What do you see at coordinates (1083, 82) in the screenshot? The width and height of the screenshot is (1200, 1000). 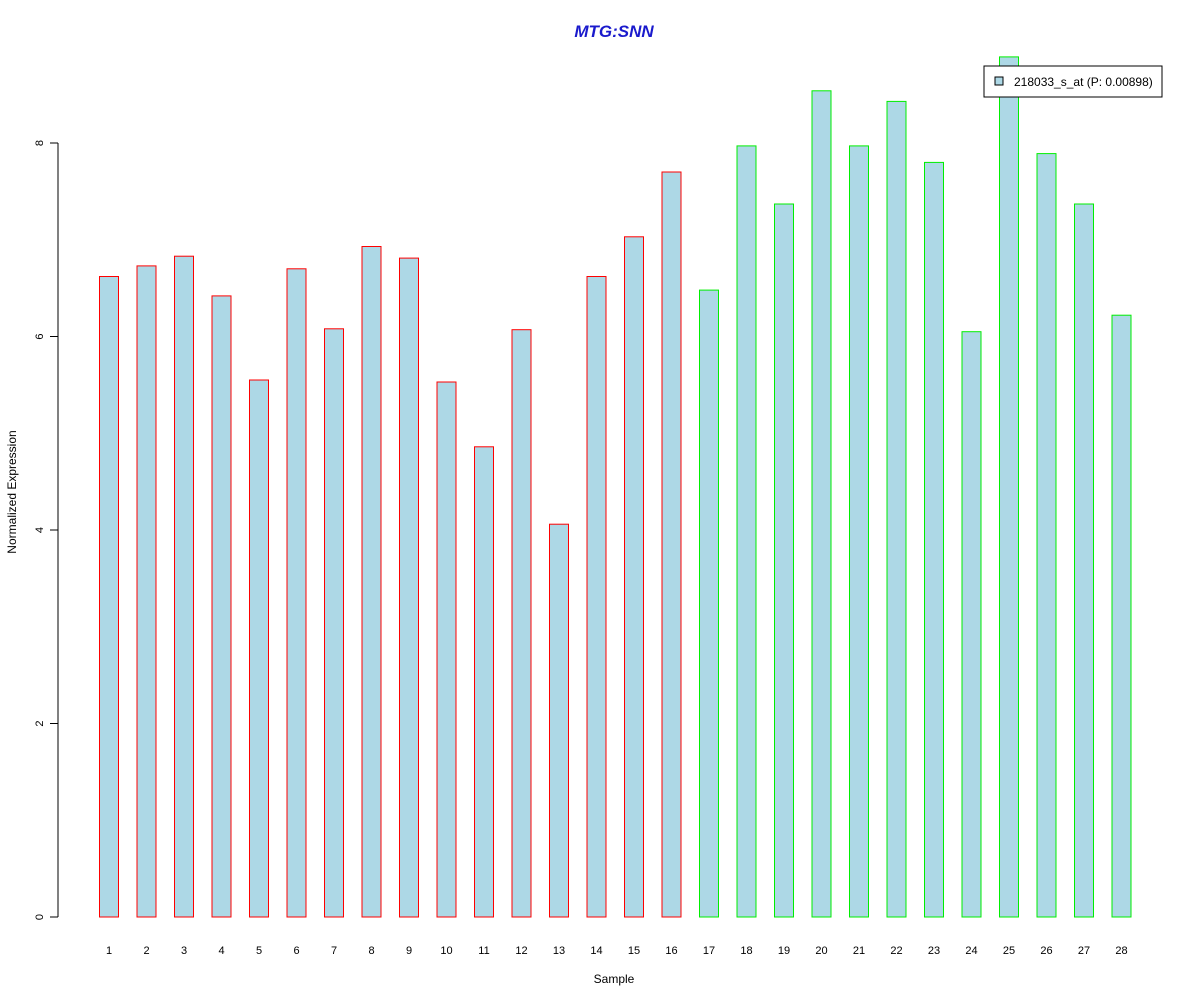 I see `legend-label: 218033_s_at (P: 0.00898)` at bounding box center [1083, 82].